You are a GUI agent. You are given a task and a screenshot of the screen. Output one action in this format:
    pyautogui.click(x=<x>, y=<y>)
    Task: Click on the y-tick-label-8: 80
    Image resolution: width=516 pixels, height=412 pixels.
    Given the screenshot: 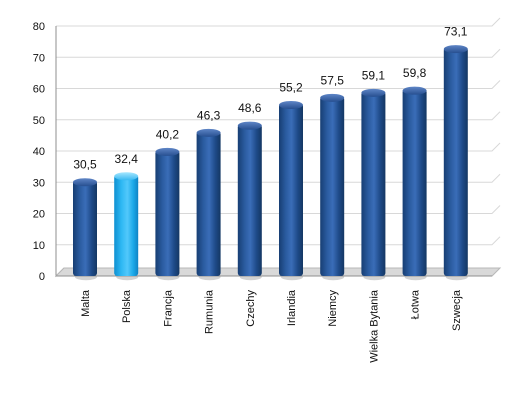 What is the action you would take?
    pyautogui.click(x=39, y=27)
    